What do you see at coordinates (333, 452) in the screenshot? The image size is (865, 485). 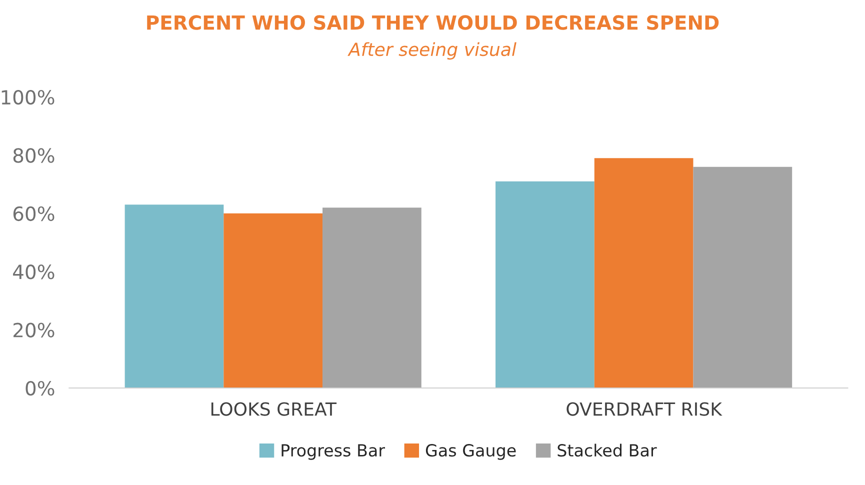 I see `legend-label: Progress Bar` at bounding box center [333, 452].